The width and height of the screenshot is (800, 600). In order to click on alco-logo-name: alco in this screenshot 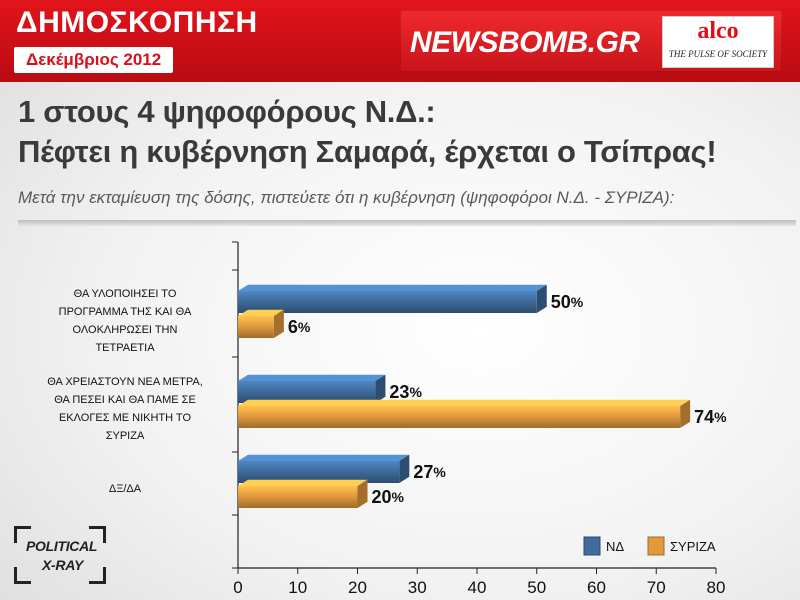, I will do `click(718, 31)`.